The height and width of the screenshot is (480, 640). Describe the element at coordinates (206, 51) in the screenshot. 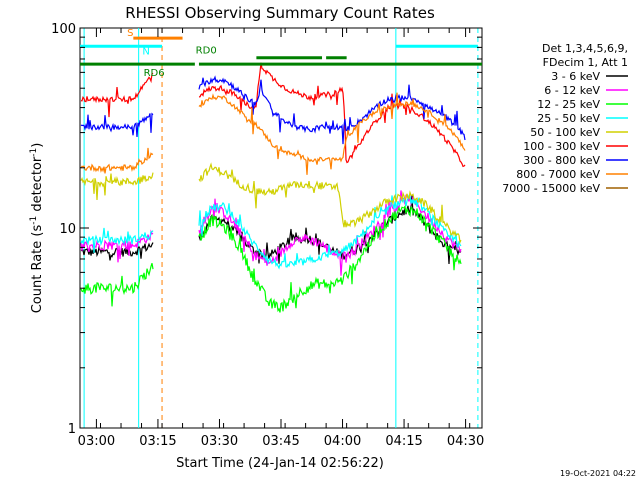

I see `state-bar-label-3: RD0` at that location.